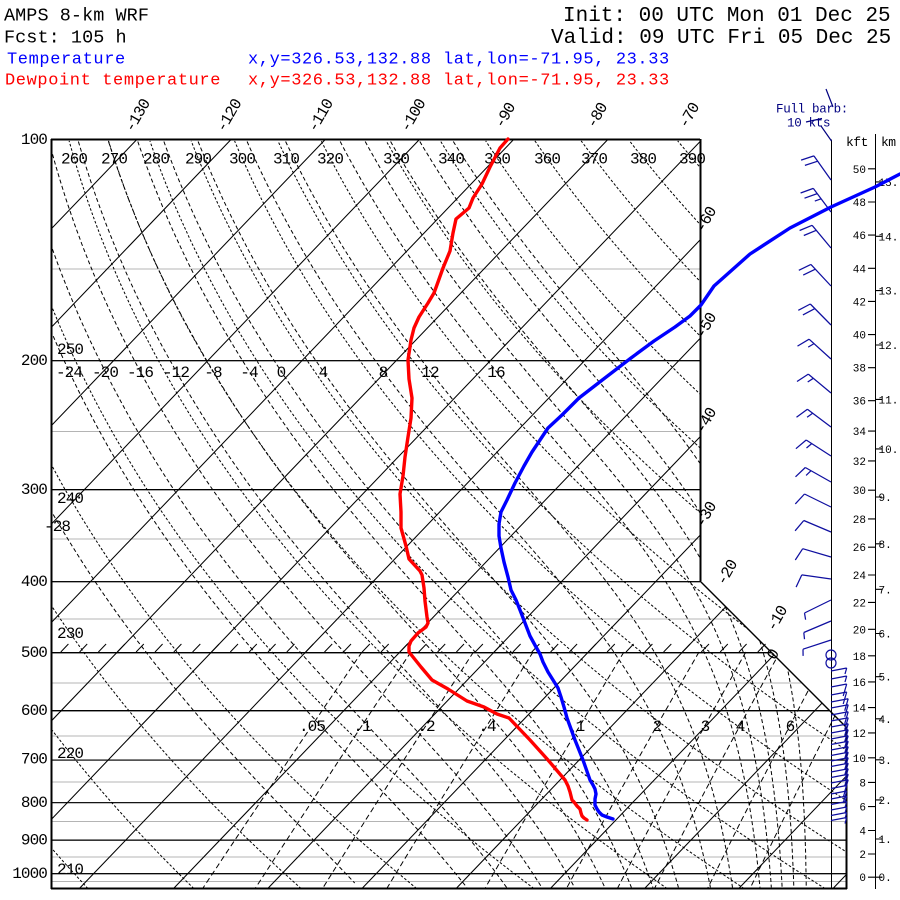 The image size is (900, 900). What do you see at coordinates (860, 270) in the screenshot?
I see `svg-text: 44` at bounding box center [860, 270].